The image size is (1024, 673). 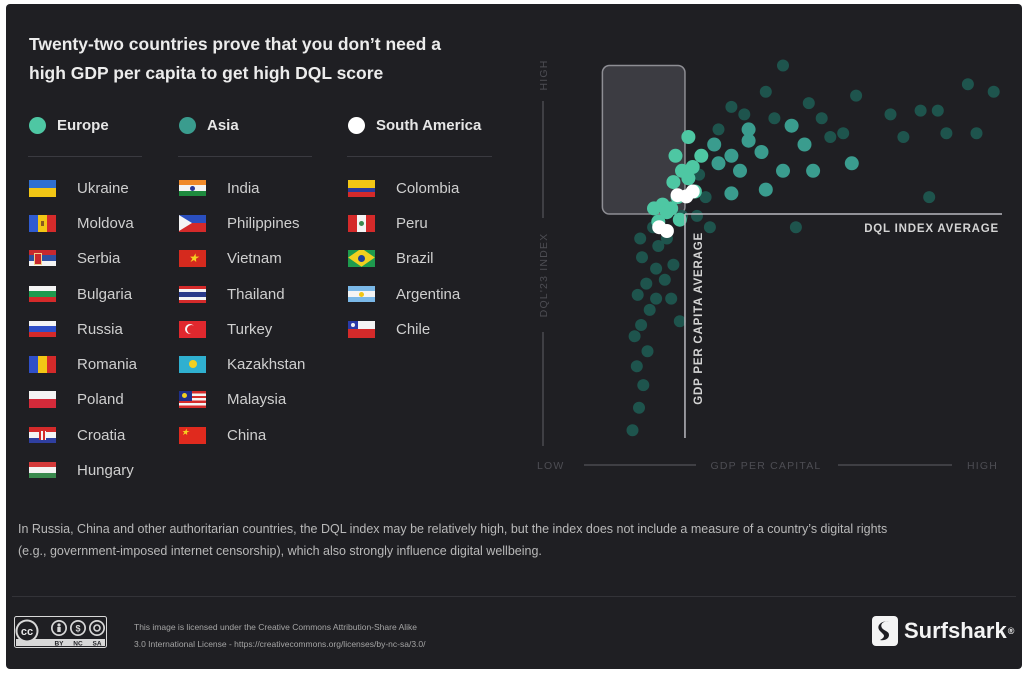 I want to click on gdp-average-label: GDP PER CAPITA AVERAGE, so click(x=699, y=318).